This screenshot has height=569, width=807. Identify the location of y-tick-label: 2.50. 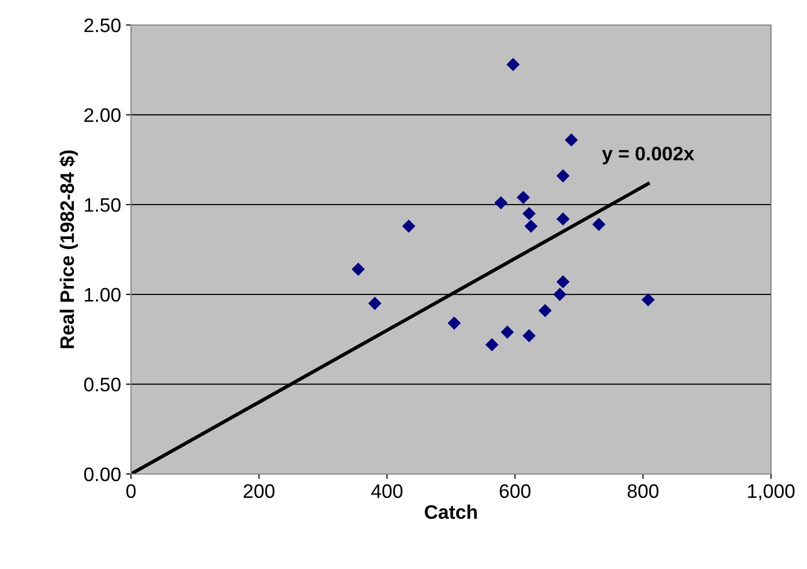
(102, 25).